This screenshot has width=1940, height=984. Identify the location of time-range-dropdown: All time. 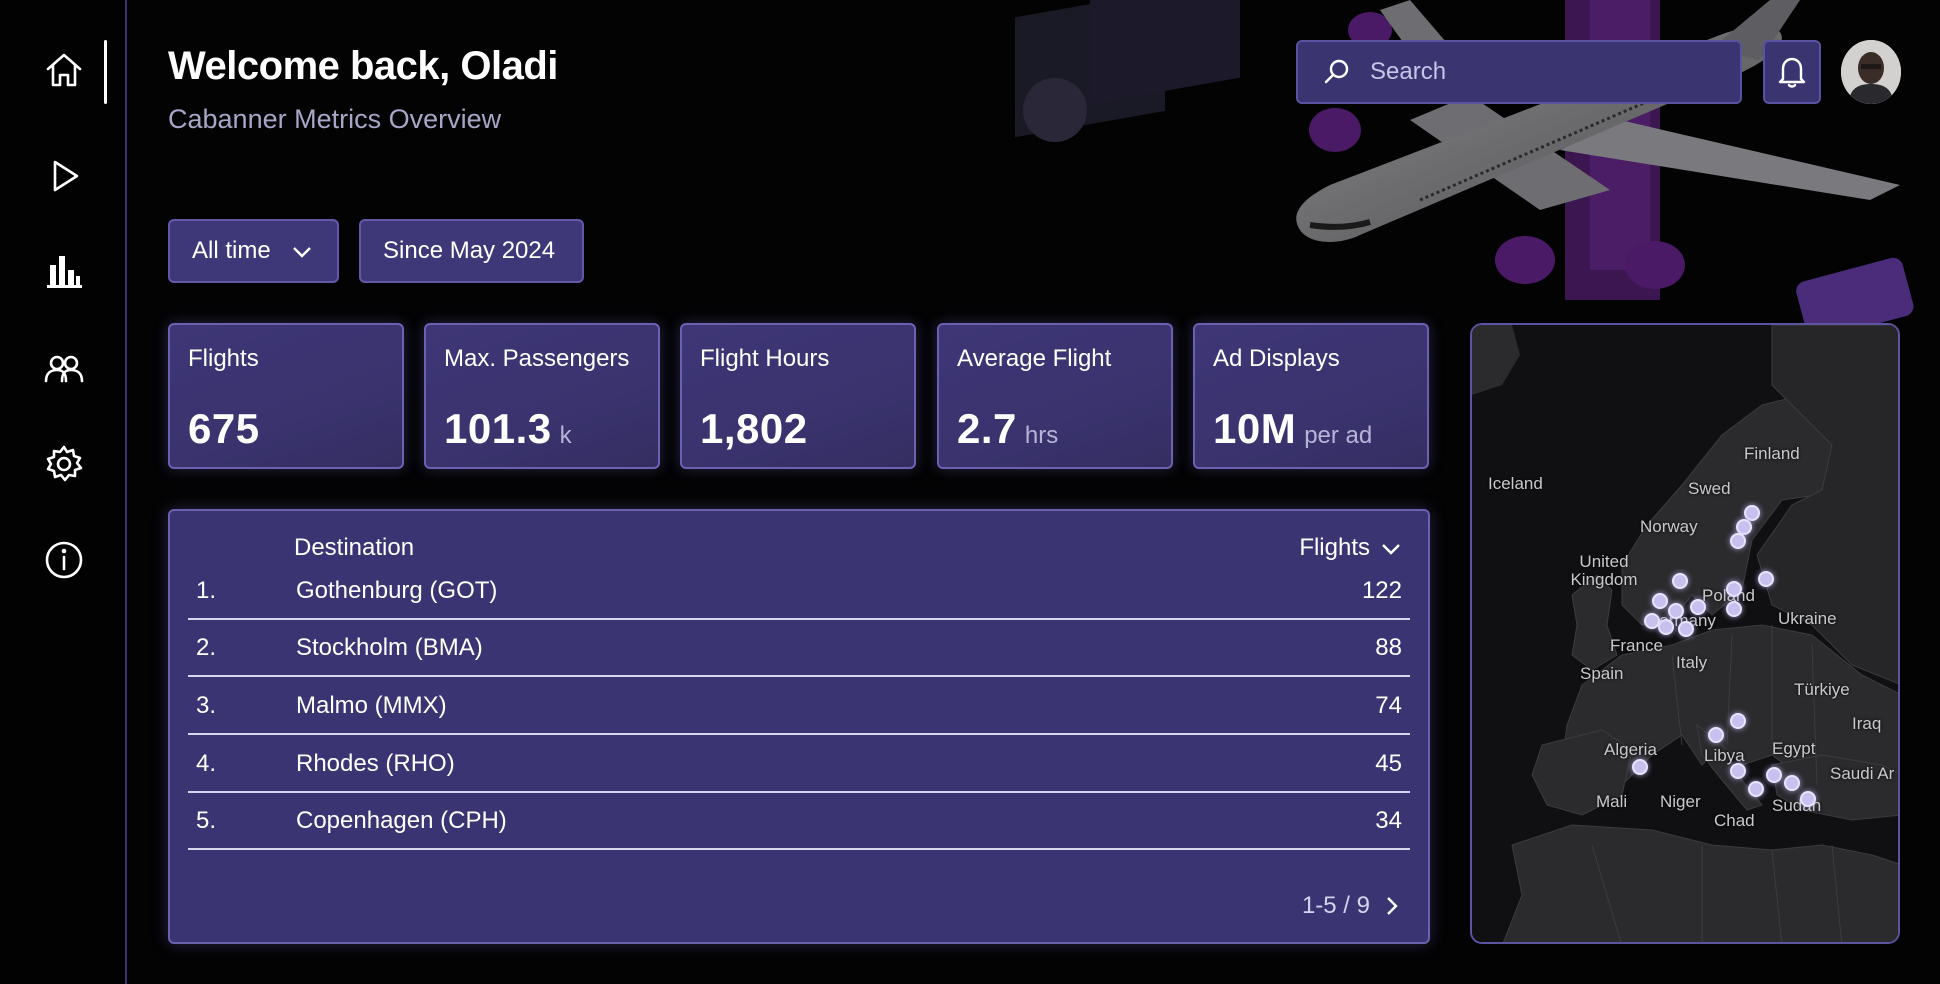
(253, 251).